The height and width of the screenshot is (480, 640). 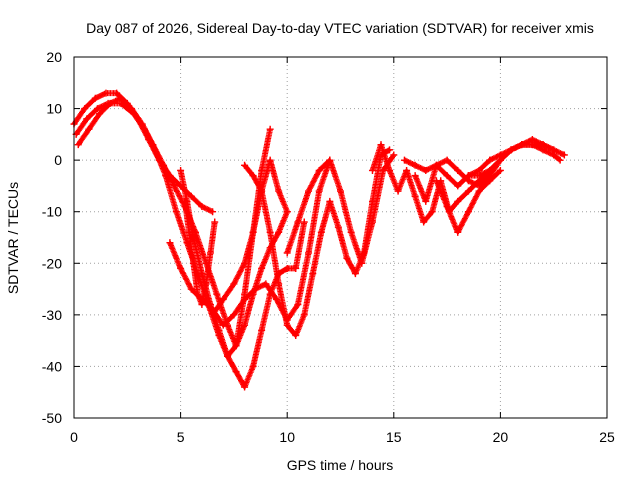 I want to click on x-tick-label: 10, so click(x=287, y=437).